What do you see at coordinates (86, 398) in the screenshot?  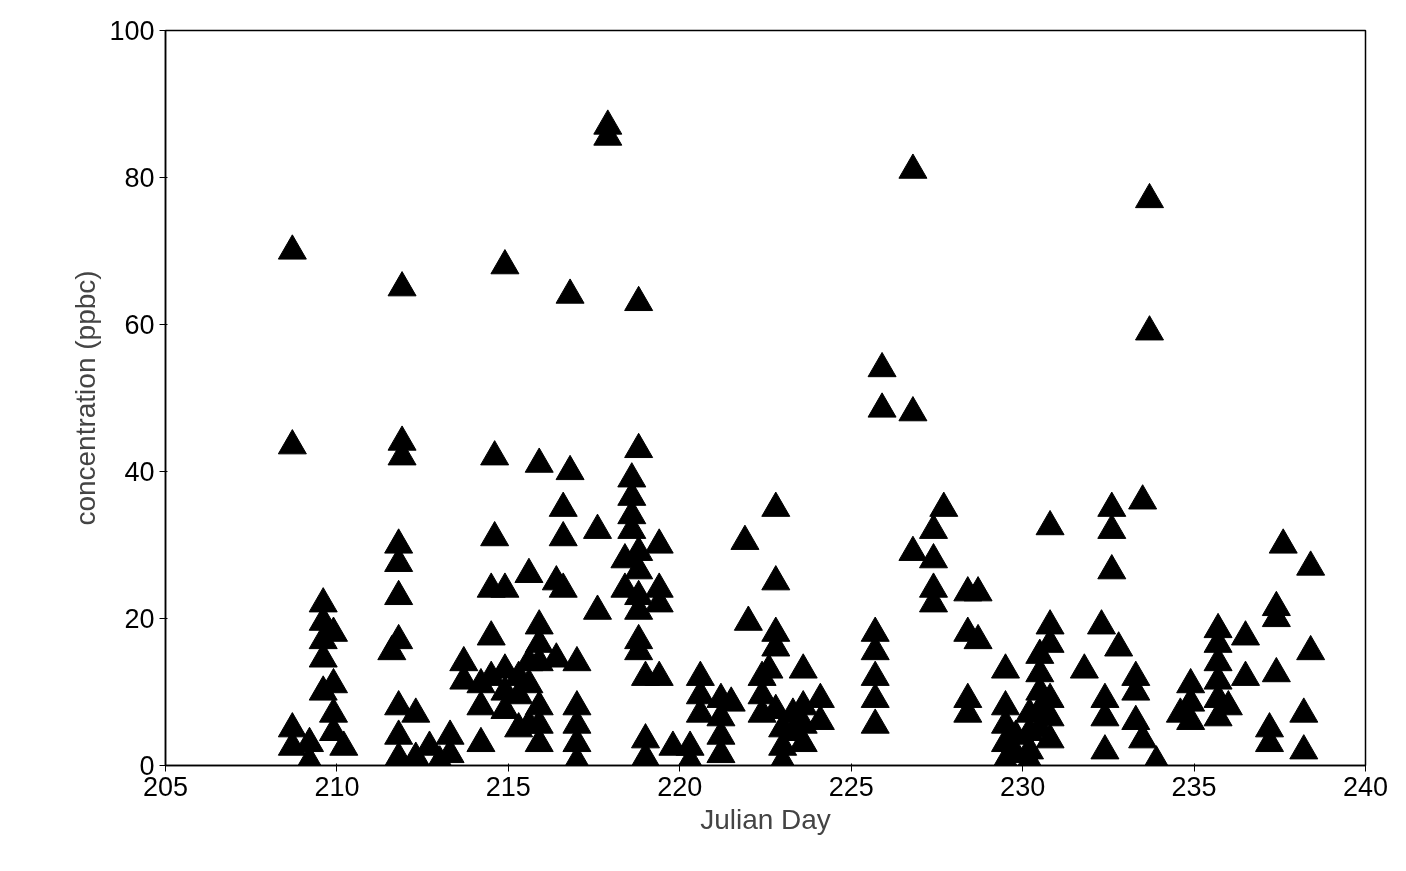 I see `y-axis-title: concentration (ppbc)` at bounding box center [86, 398].